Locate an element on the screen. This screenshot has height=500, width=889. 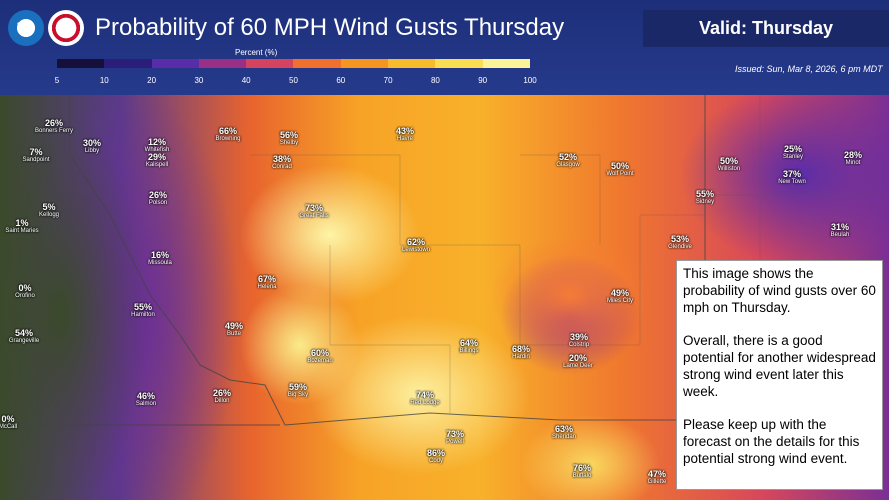
place-name: Miles City is located at coordinates (620, 301).